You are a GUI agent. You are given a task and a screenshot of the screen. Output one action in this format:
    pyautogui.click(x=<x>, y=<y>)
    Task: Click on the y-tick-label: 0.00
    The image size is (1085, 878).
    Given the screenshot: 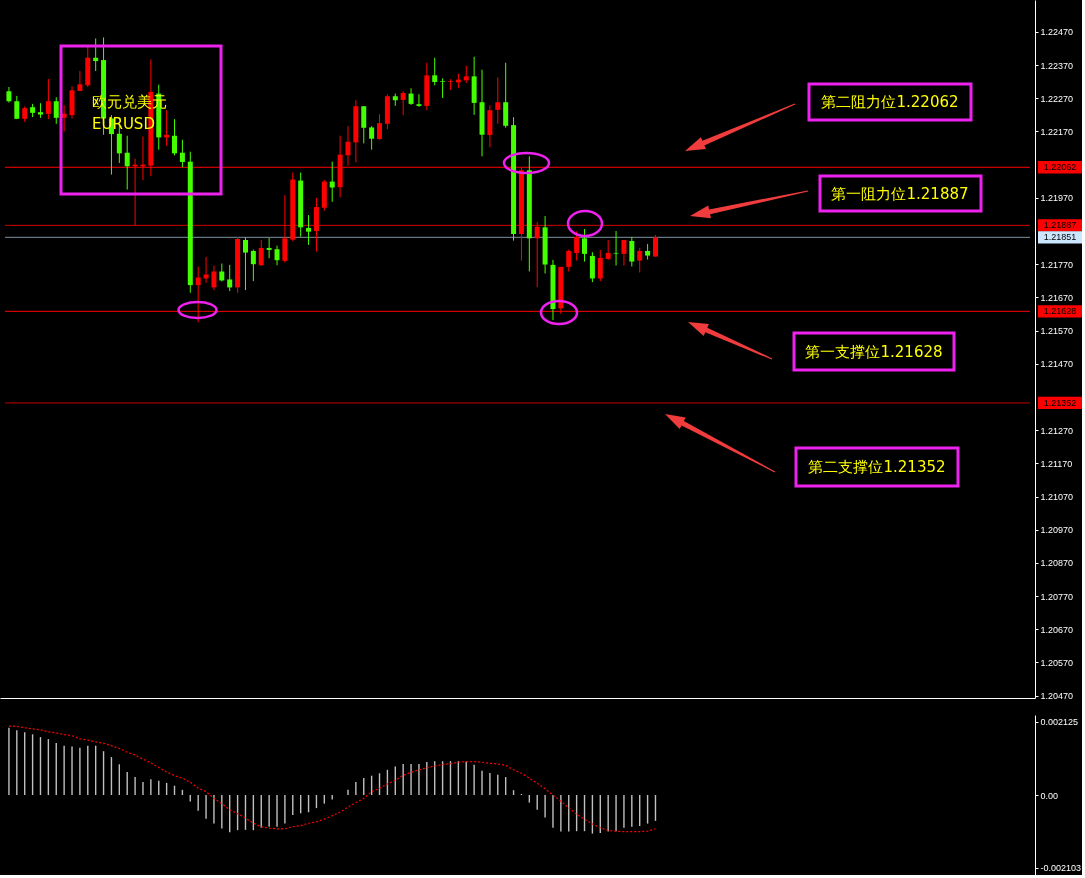 What is the action you would take?
    pyautogui.click(x=1049, y=795)
    